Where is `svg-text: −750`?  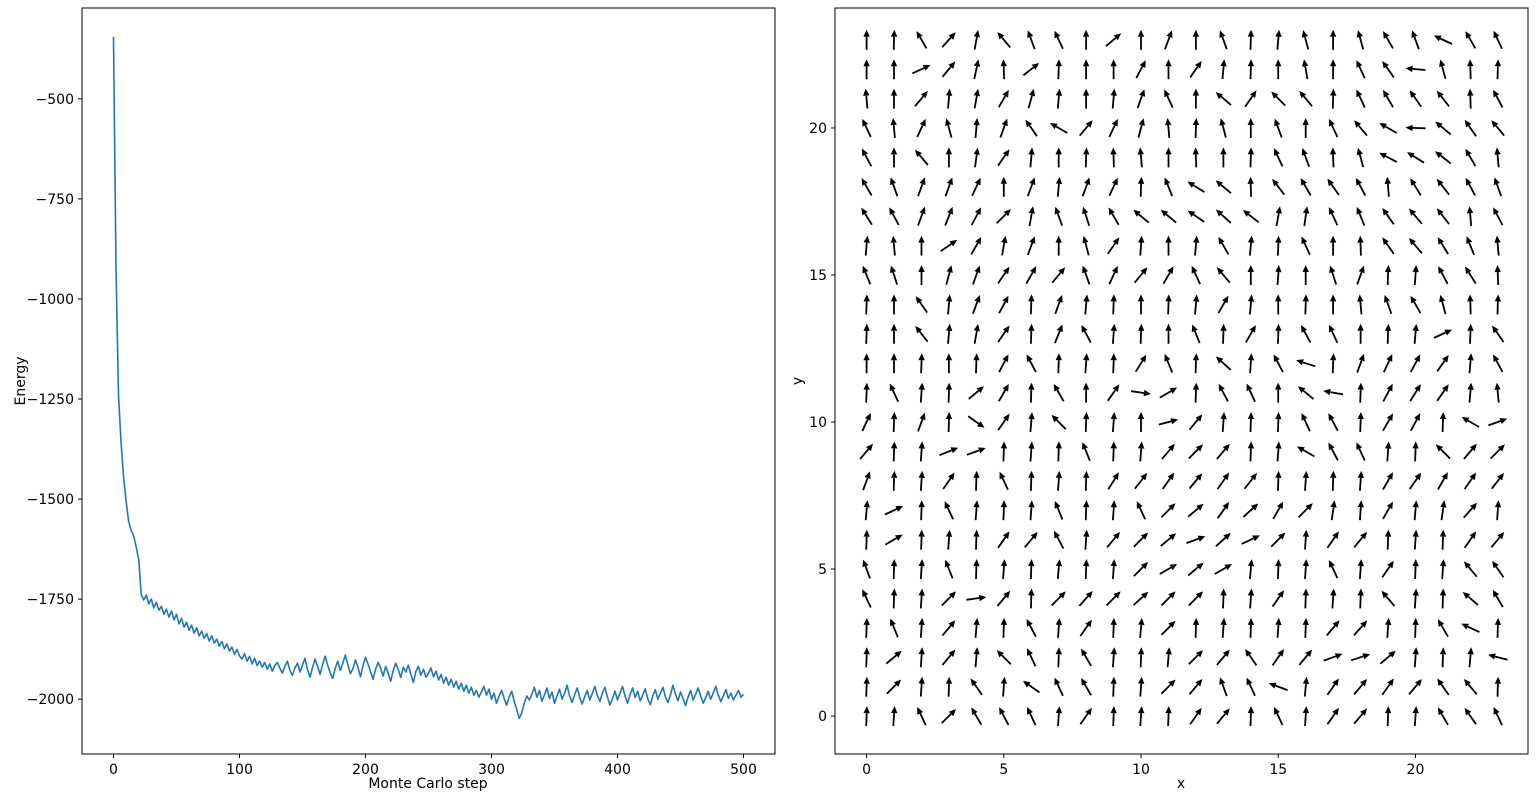
svg-text: −750 is located at coordinates (55, 200).